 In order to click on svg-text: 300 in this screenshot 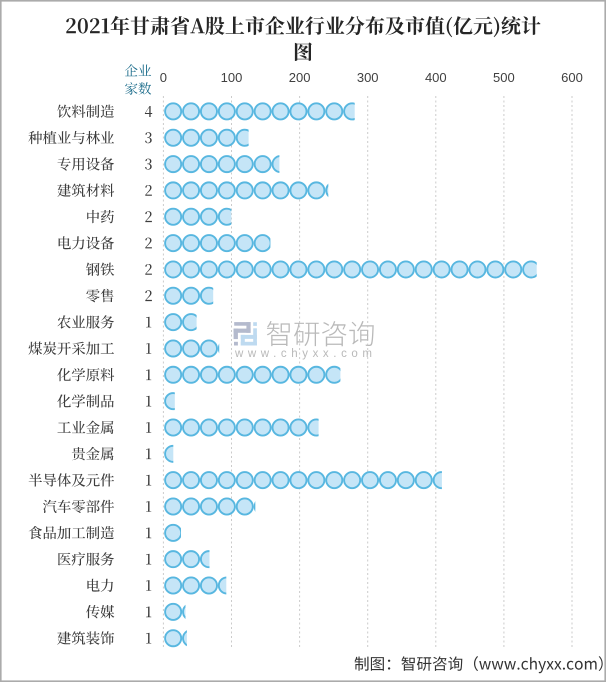, I will do `click(368, 77)`.